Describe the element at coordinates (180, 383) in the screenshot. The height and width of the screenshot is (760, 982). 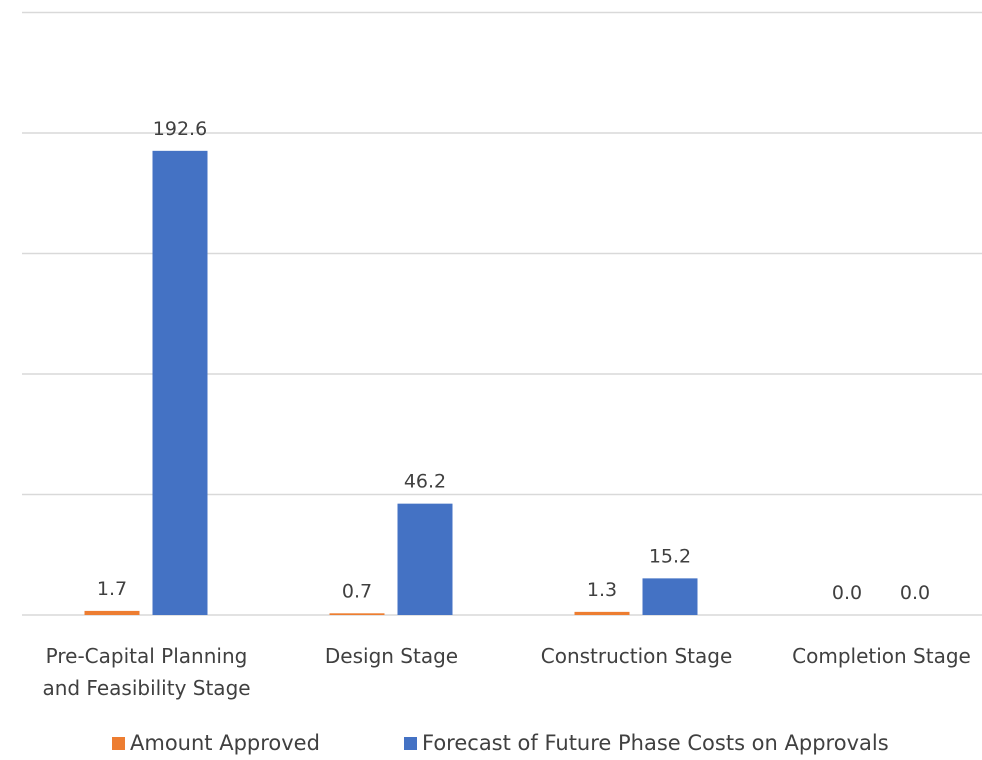
I see `bar-series1-cat0` at that location.